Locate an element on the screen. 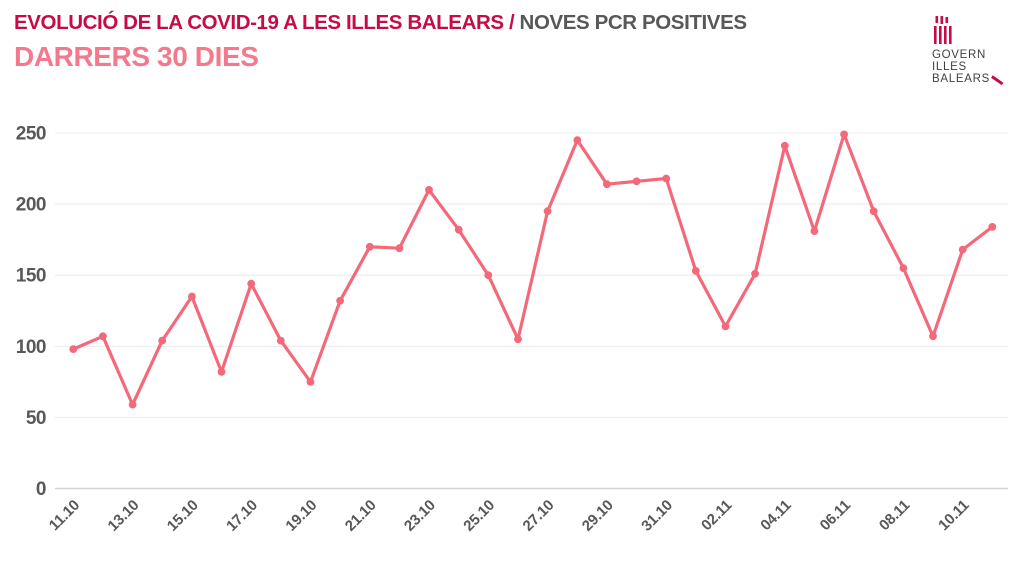 The width and height of the screenshot is (1024, 576). x-axis-label: 25.10 is located at coordinates (479, 516).